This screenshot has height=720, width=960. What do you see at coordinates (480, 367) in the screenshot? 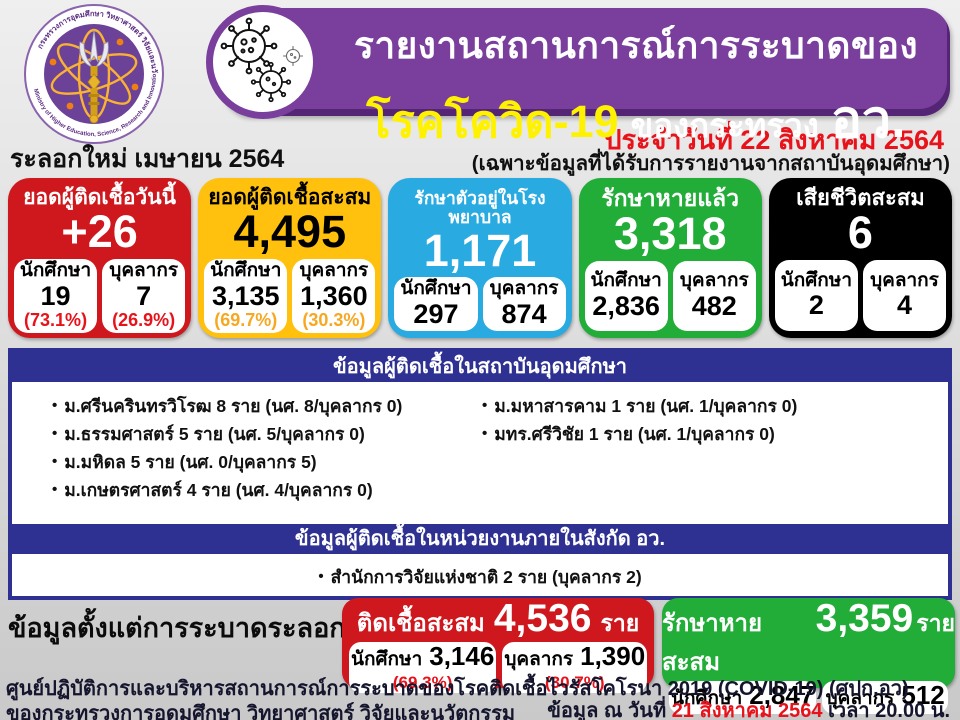
I see `universities-section-header: ข้อมูลผู้ติดเชื้อในสถาบันอุดมศึกษา` at bounding box center [480, 367].